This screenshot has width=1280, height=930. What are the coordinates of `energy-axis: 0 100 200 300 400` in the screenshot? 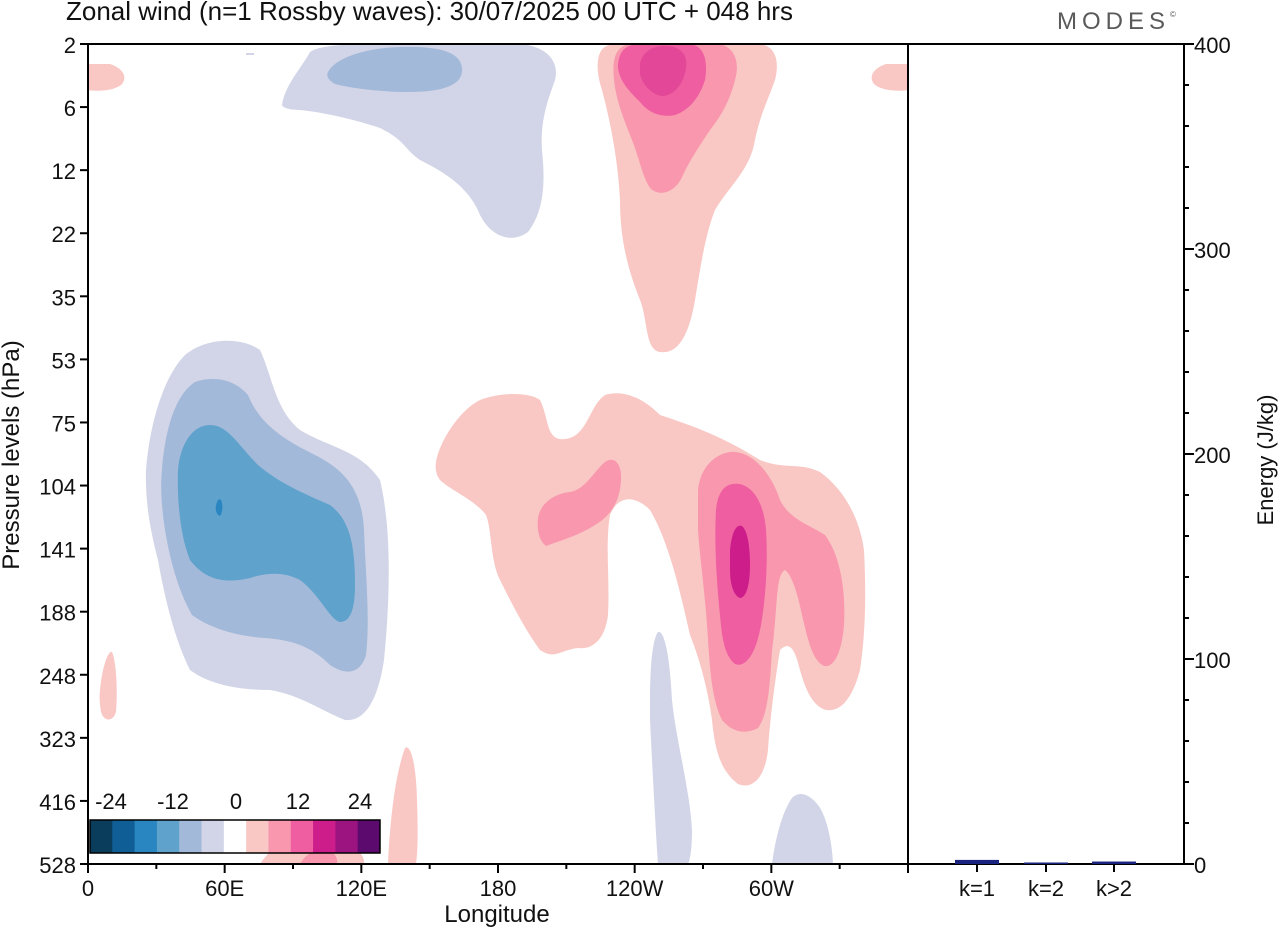 It's located at (1207, 455).